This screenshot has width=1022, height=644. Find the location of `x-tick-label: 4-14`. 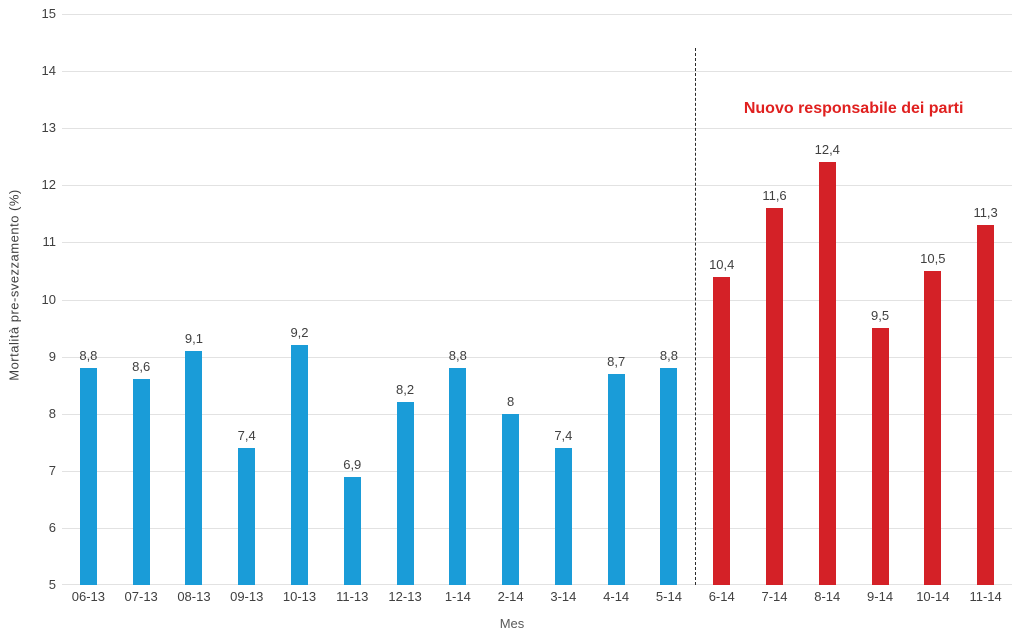

x-tick-label: 4-14 is located at coordinates (616, 596).